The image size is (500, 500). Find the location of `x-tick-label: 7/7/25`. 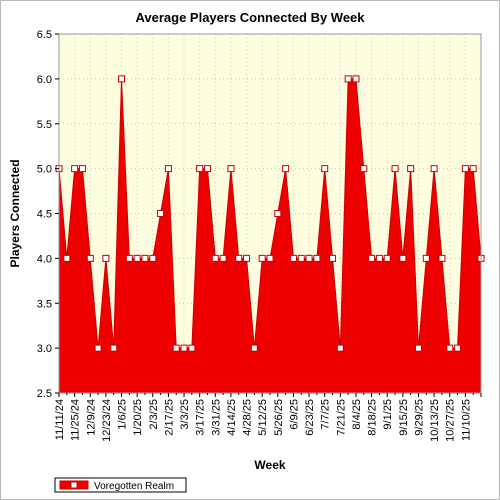

x-tick-label: 7/7/25 is located at coordinates (326, 414).